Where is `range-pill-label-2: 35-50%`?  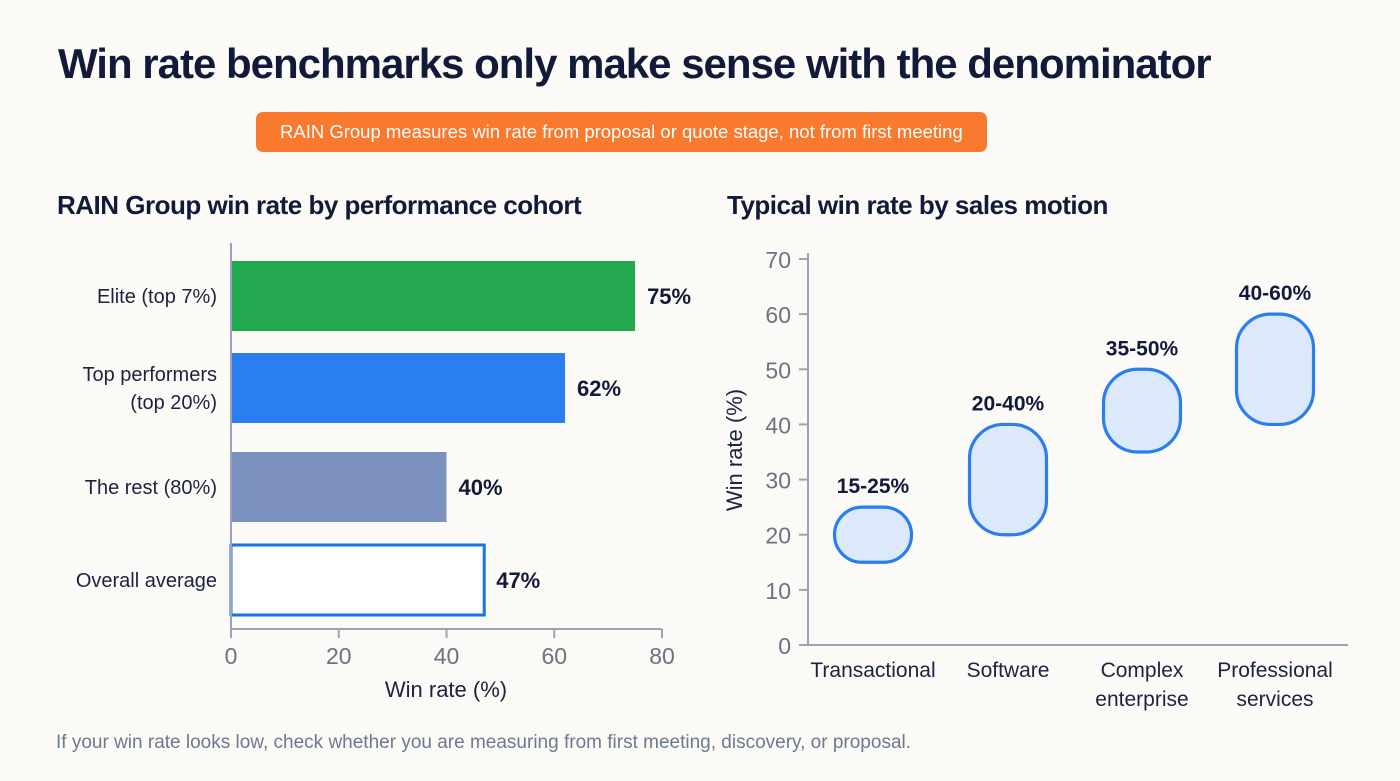 range-pill-label-2: 35-50% is located at coordinates (1142, 348).